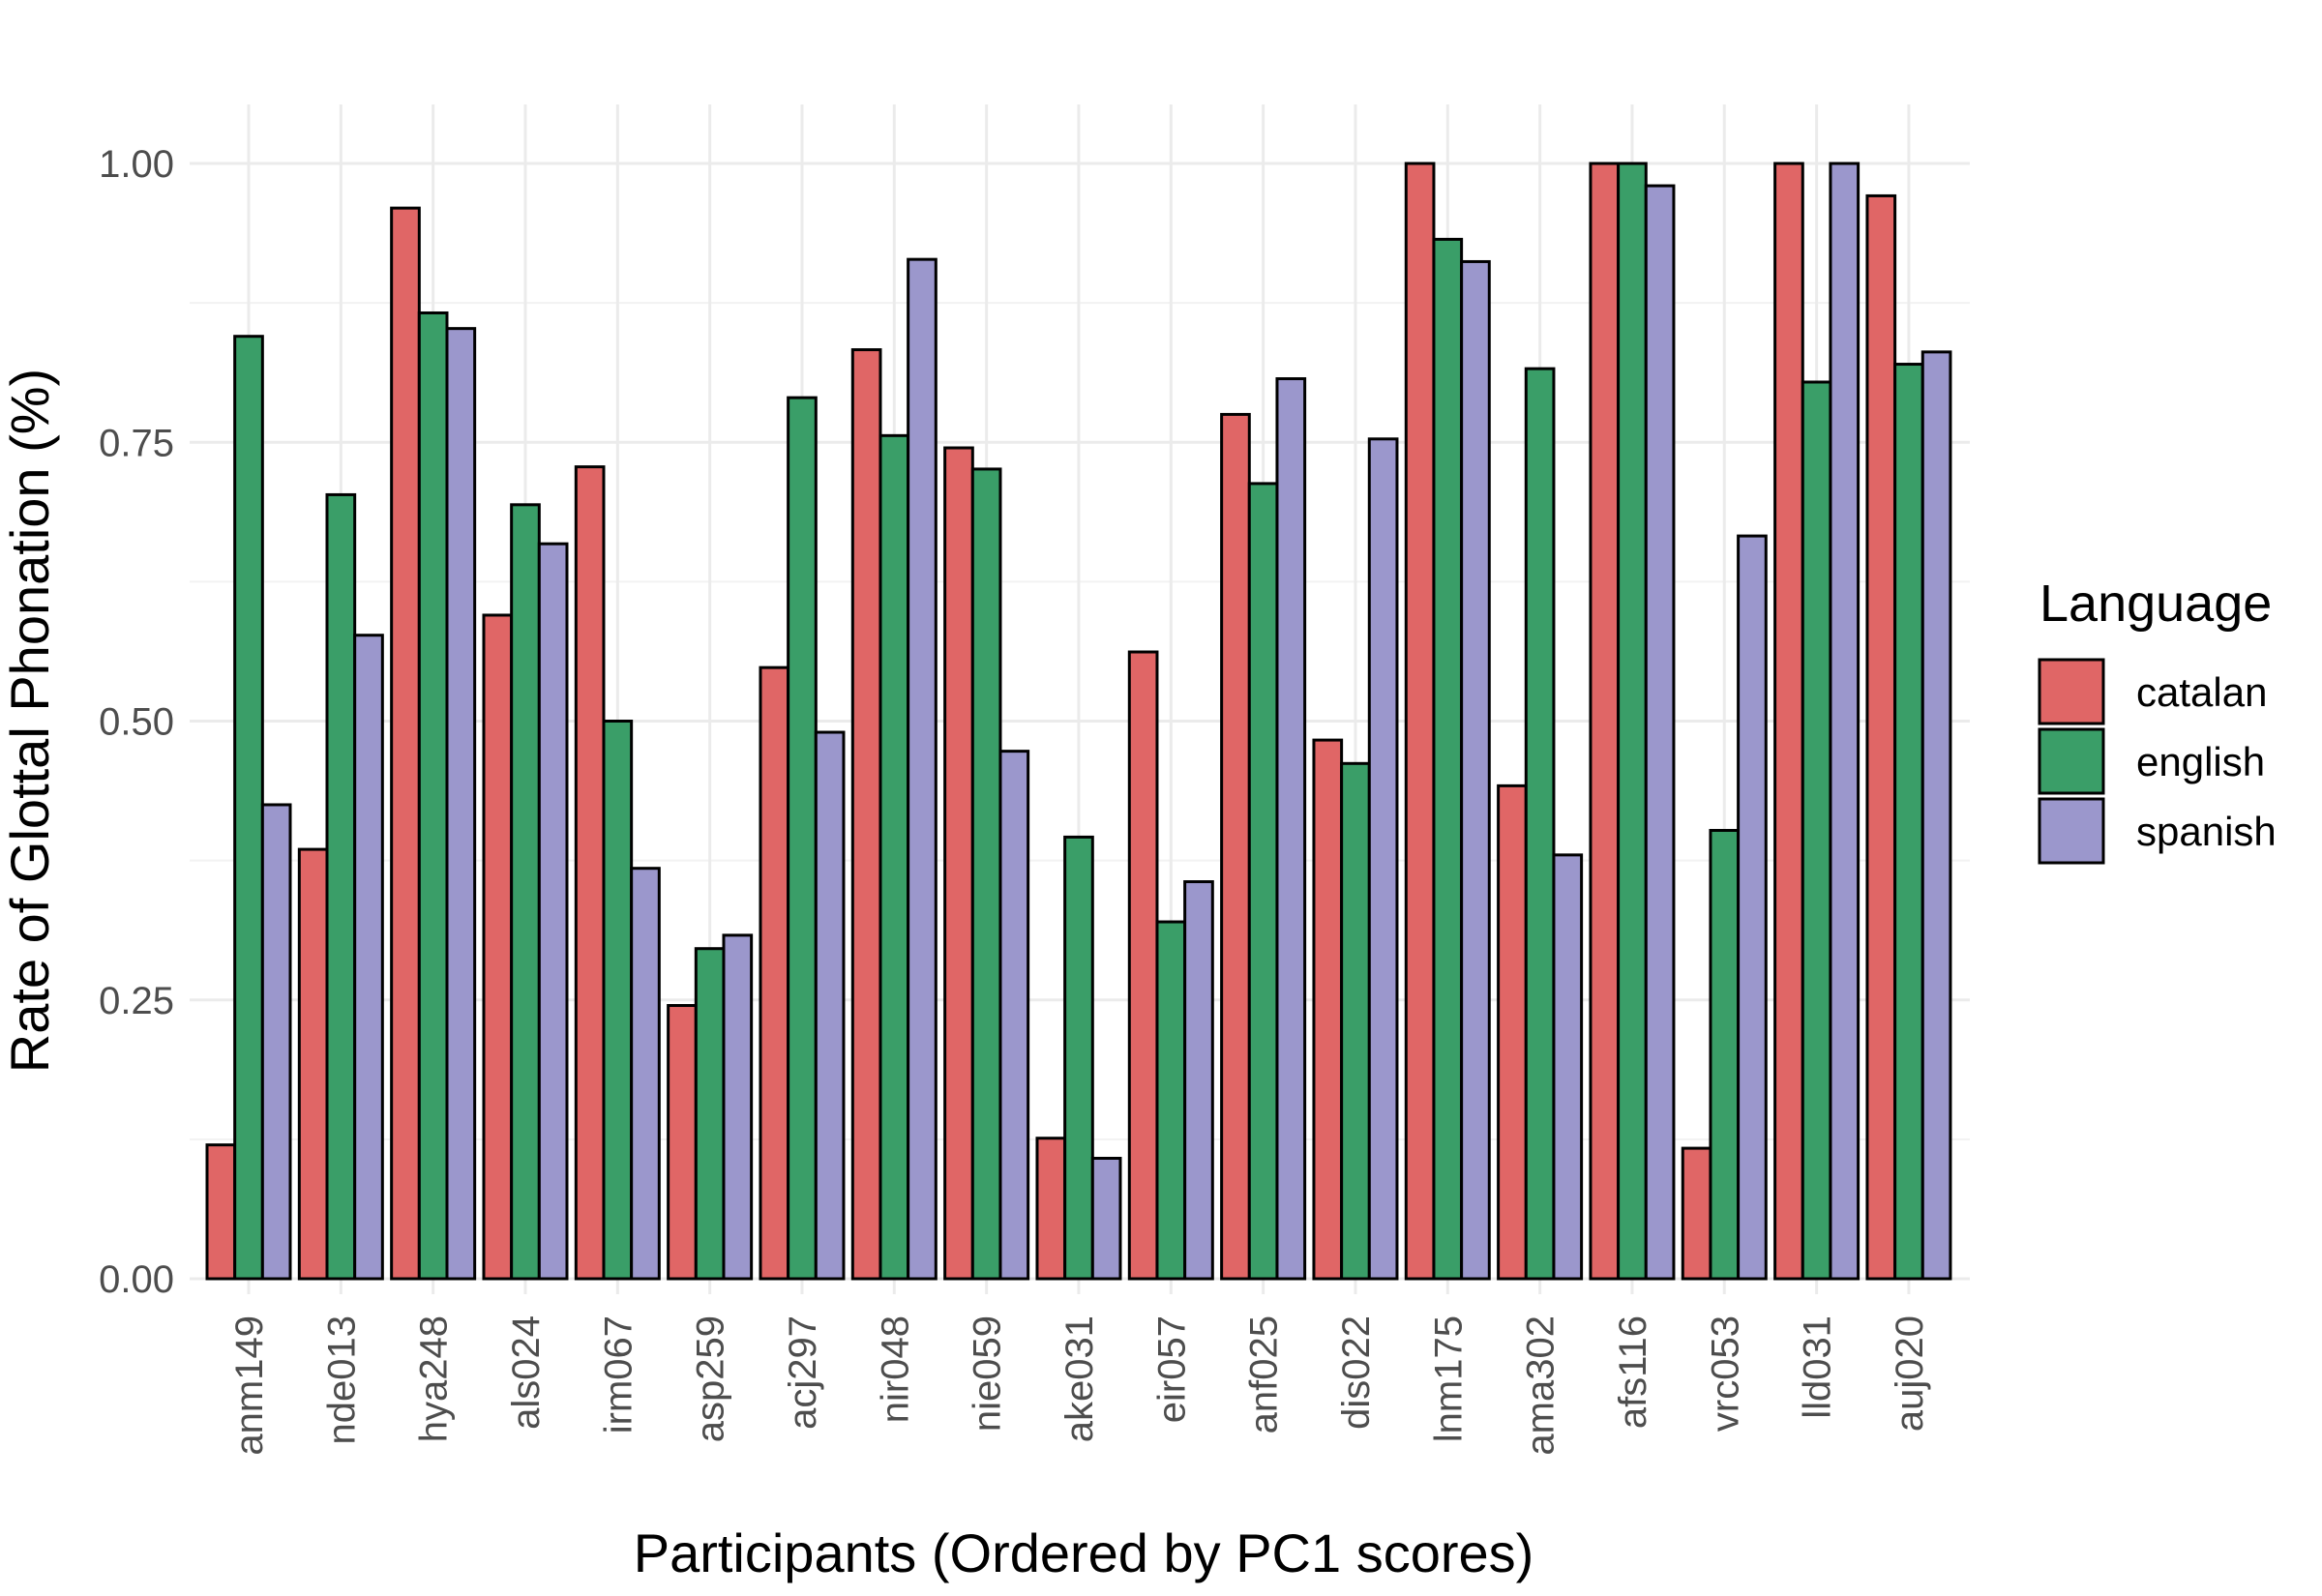 The image size is (2322, 1596). Describe the element at coordinates (461, 804) in the screenshot. I see `bar-spanish-hya248` at that location.